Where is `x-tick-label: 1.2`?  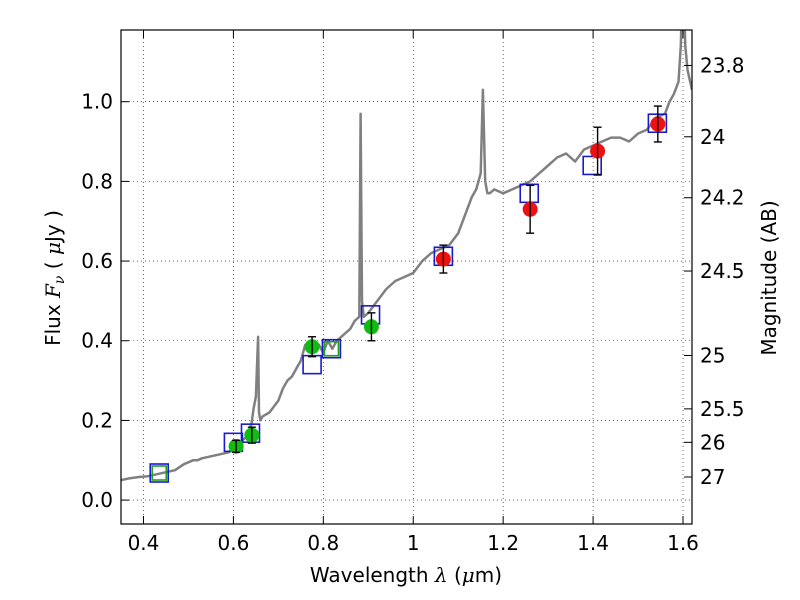 x-tick-label: 1.2 is located at coordinates (503, 543).